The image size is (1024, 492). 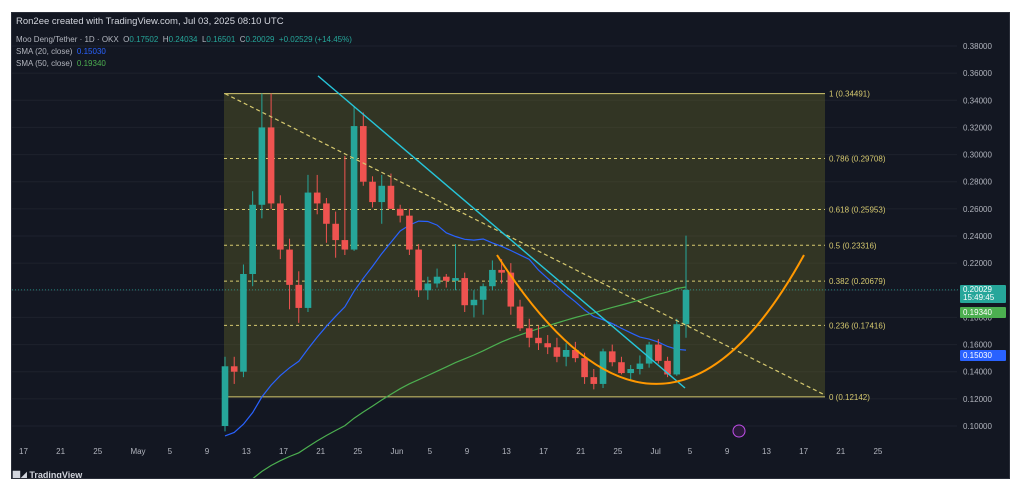 I want to click on price-tick-label: 0.34000, so click(x=977, y=100).